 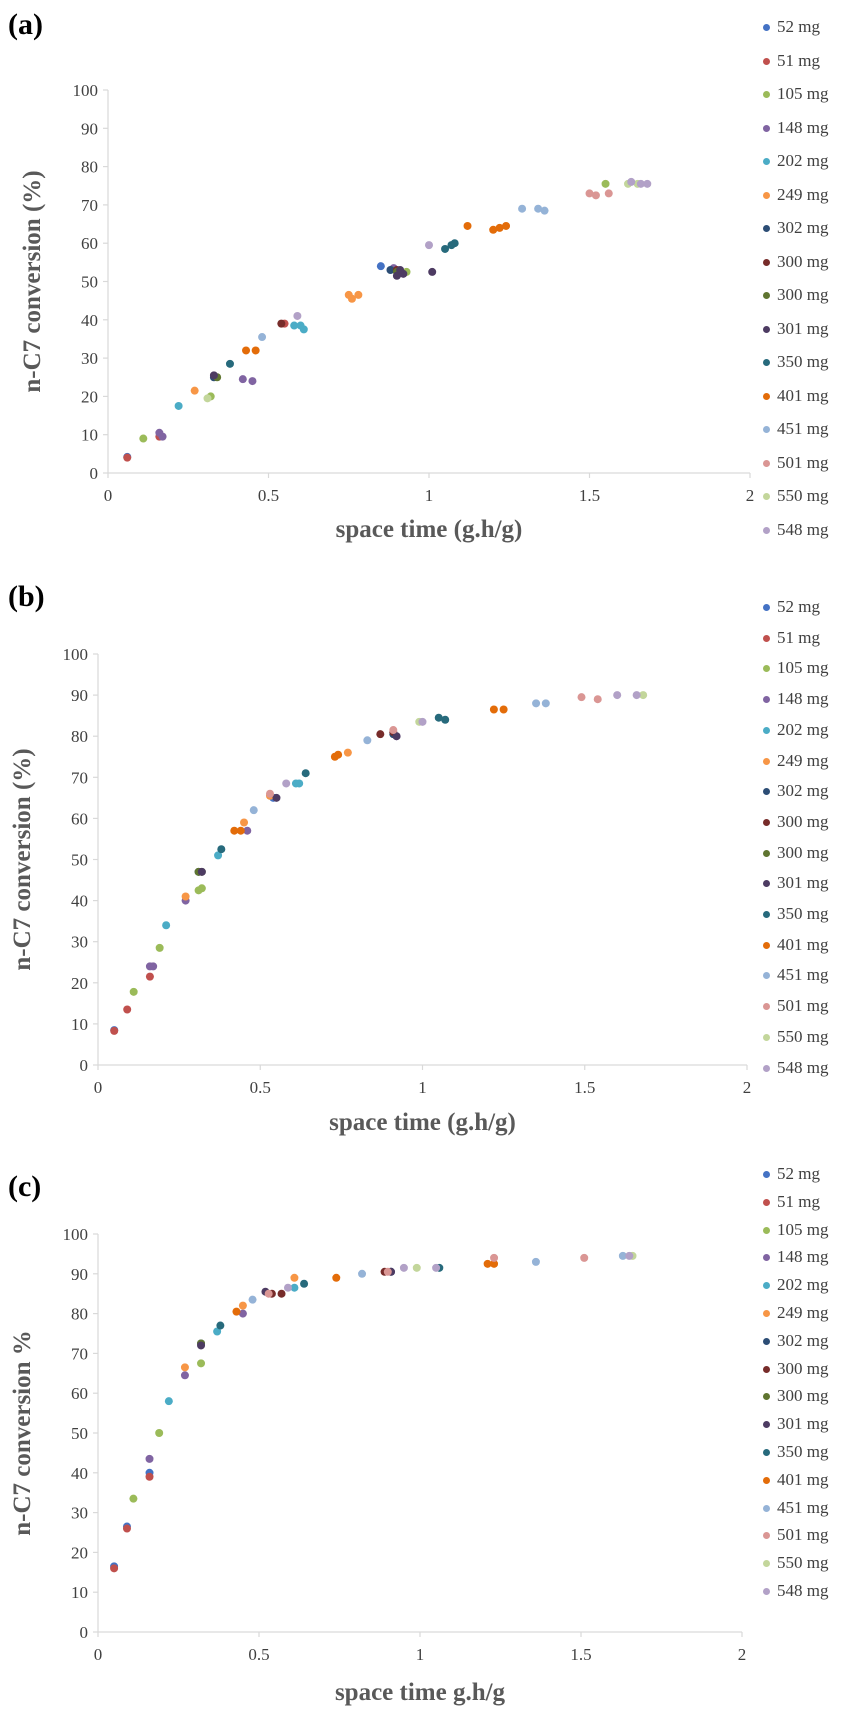 I want to click on legend-label: 301 mg, so click(x=803, y=328).